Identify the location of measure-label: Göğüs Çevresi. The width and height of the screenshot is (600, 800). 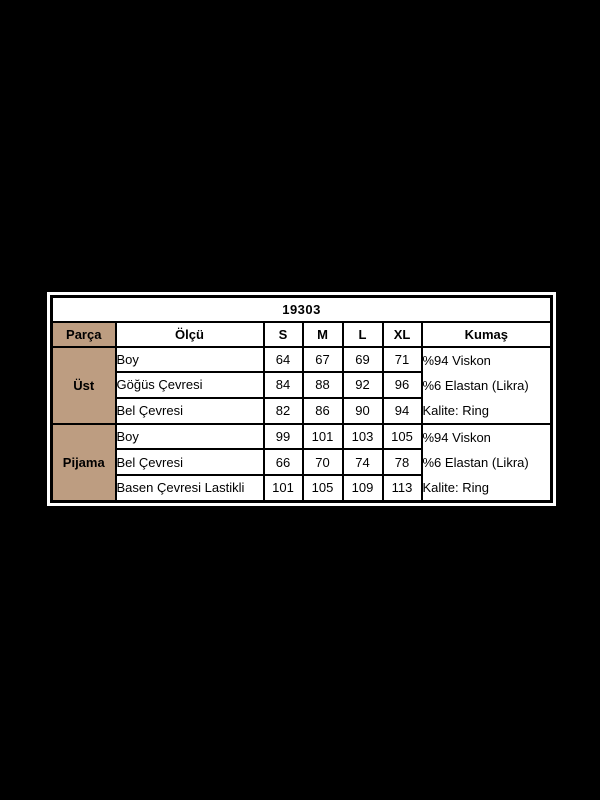
(189, 385).